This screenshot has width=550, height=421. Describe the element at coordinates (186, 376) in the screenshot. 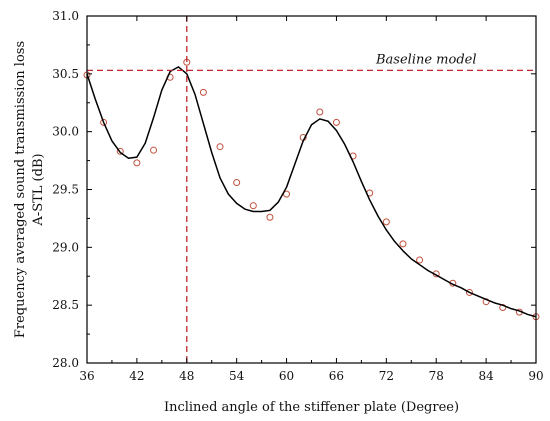

I see `x-tick-label: 48` at that location.